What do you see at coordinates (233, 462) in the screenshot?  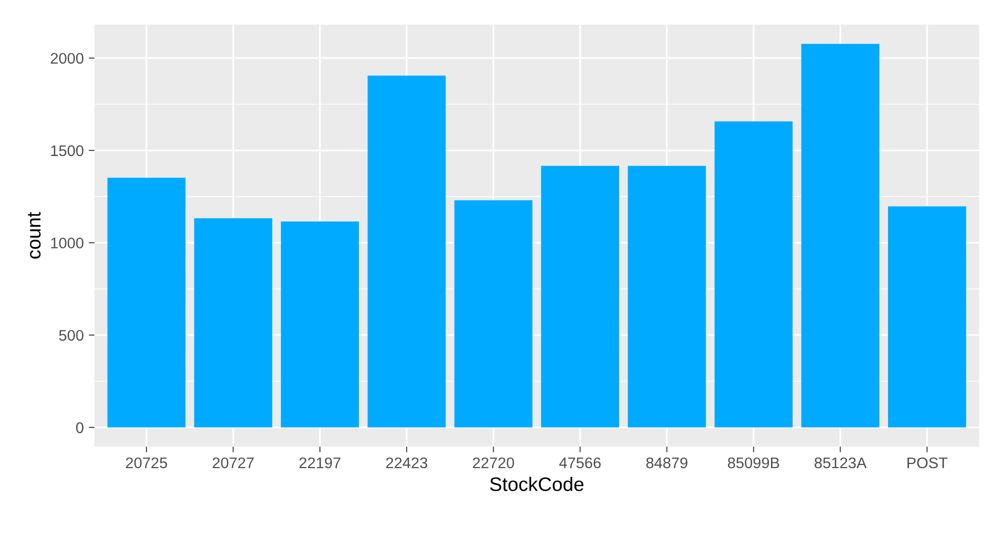 I see `x-tick-label: 20727` at bounding box center [233, 462].